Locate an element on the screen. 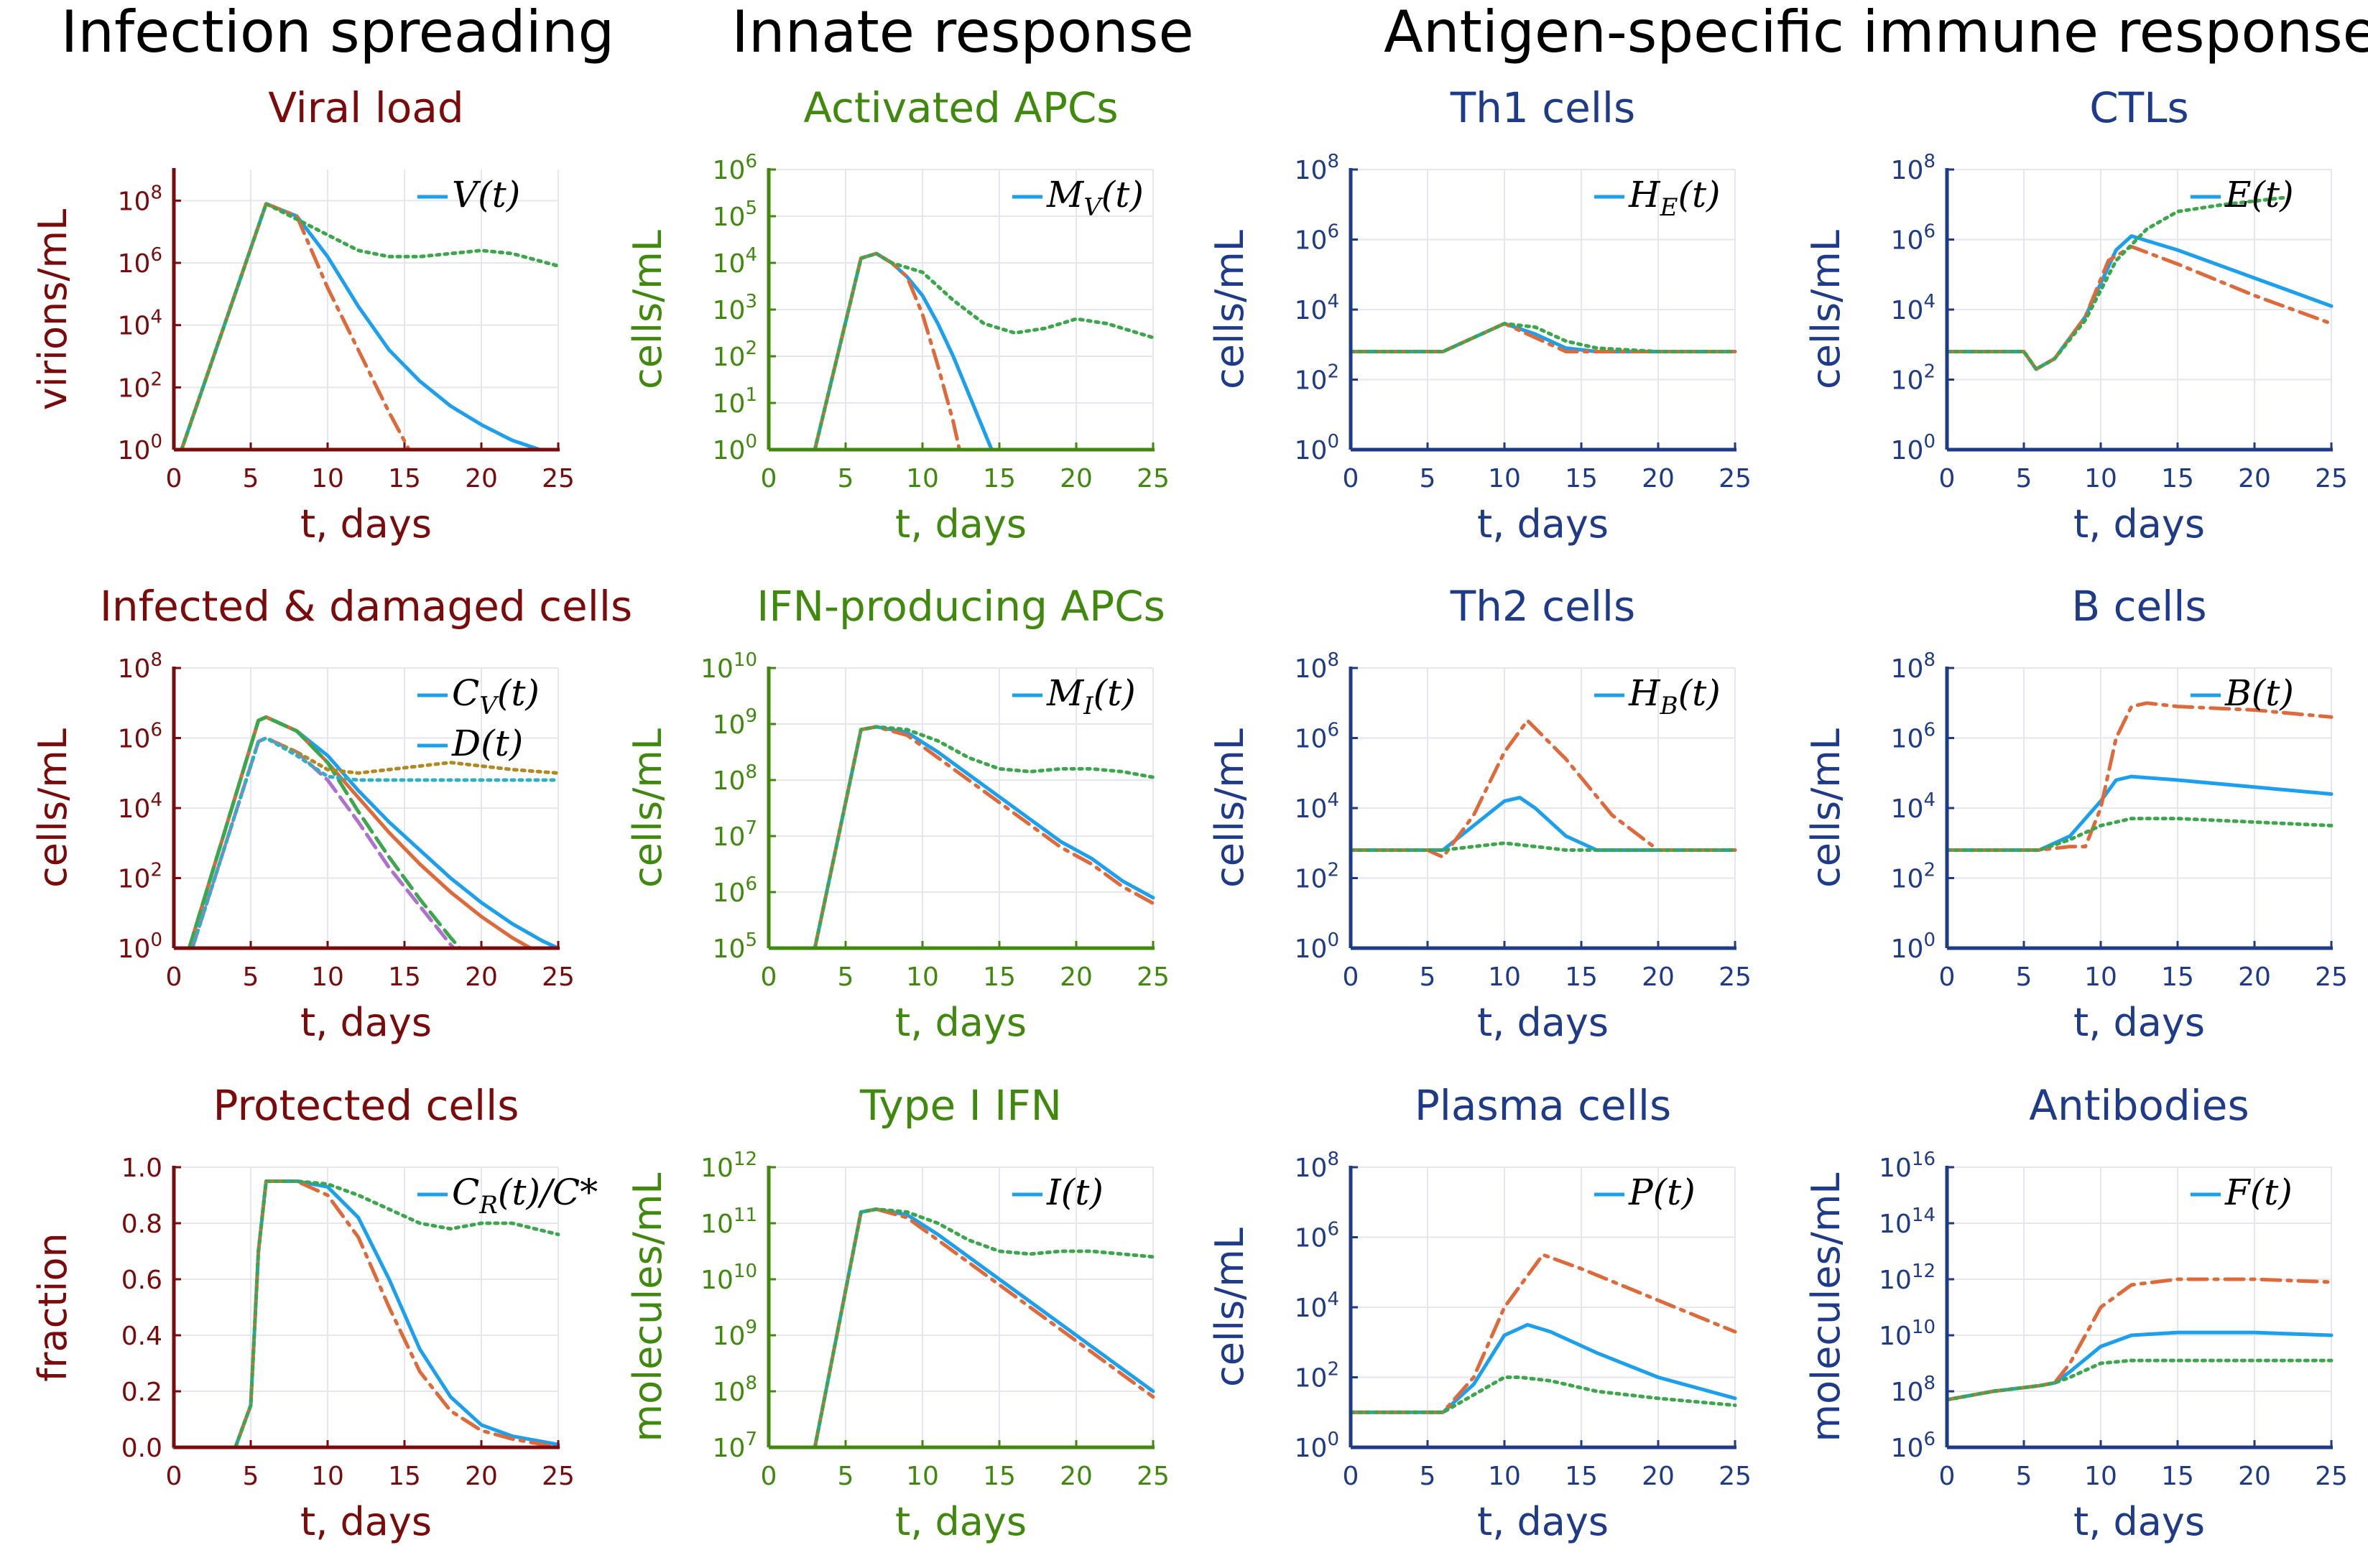  panel-title: CTLs is located at coordinates (2138, 107).